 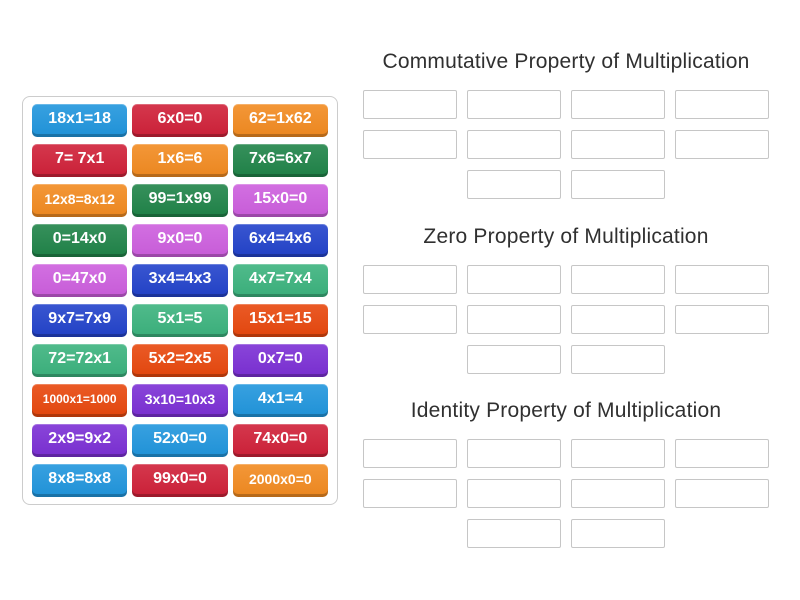 I want to click on tile: 7x6=6x7, so click(x=280, y=160).